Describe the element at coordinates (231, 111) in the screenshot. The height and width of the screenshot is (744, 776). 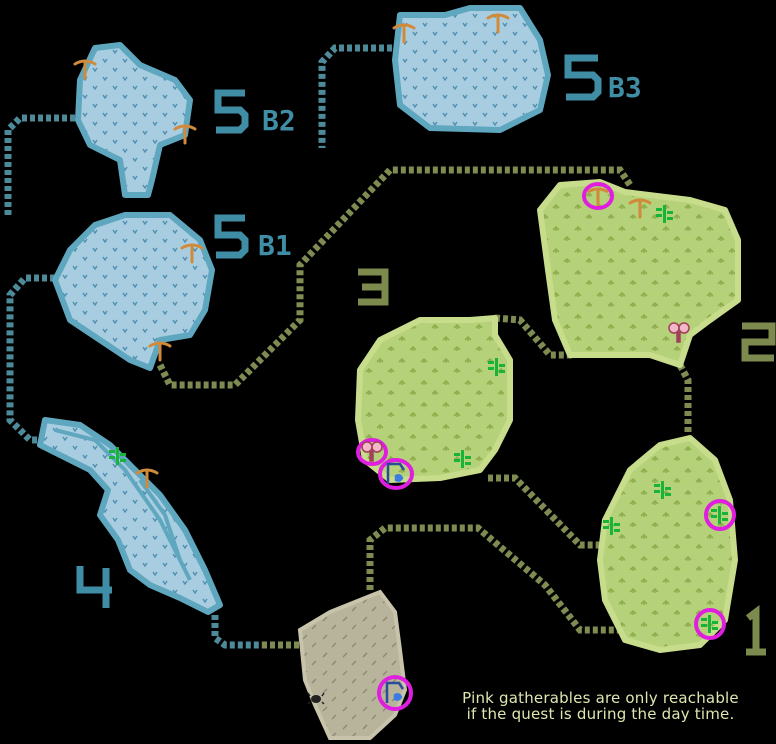
I see `label-5b2` at that location.